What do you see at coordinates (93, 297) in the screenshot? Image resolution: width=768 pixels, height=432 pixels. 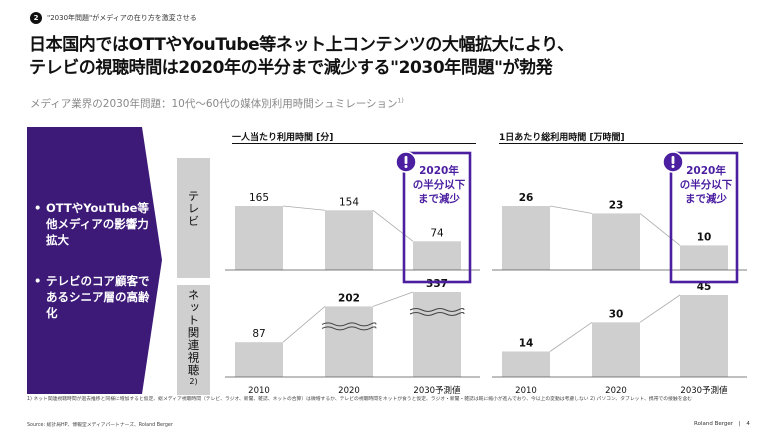 I see `bullet-item: テレビのコア顧客であるシニア層の高齢化` at bounding box center [93, 297].